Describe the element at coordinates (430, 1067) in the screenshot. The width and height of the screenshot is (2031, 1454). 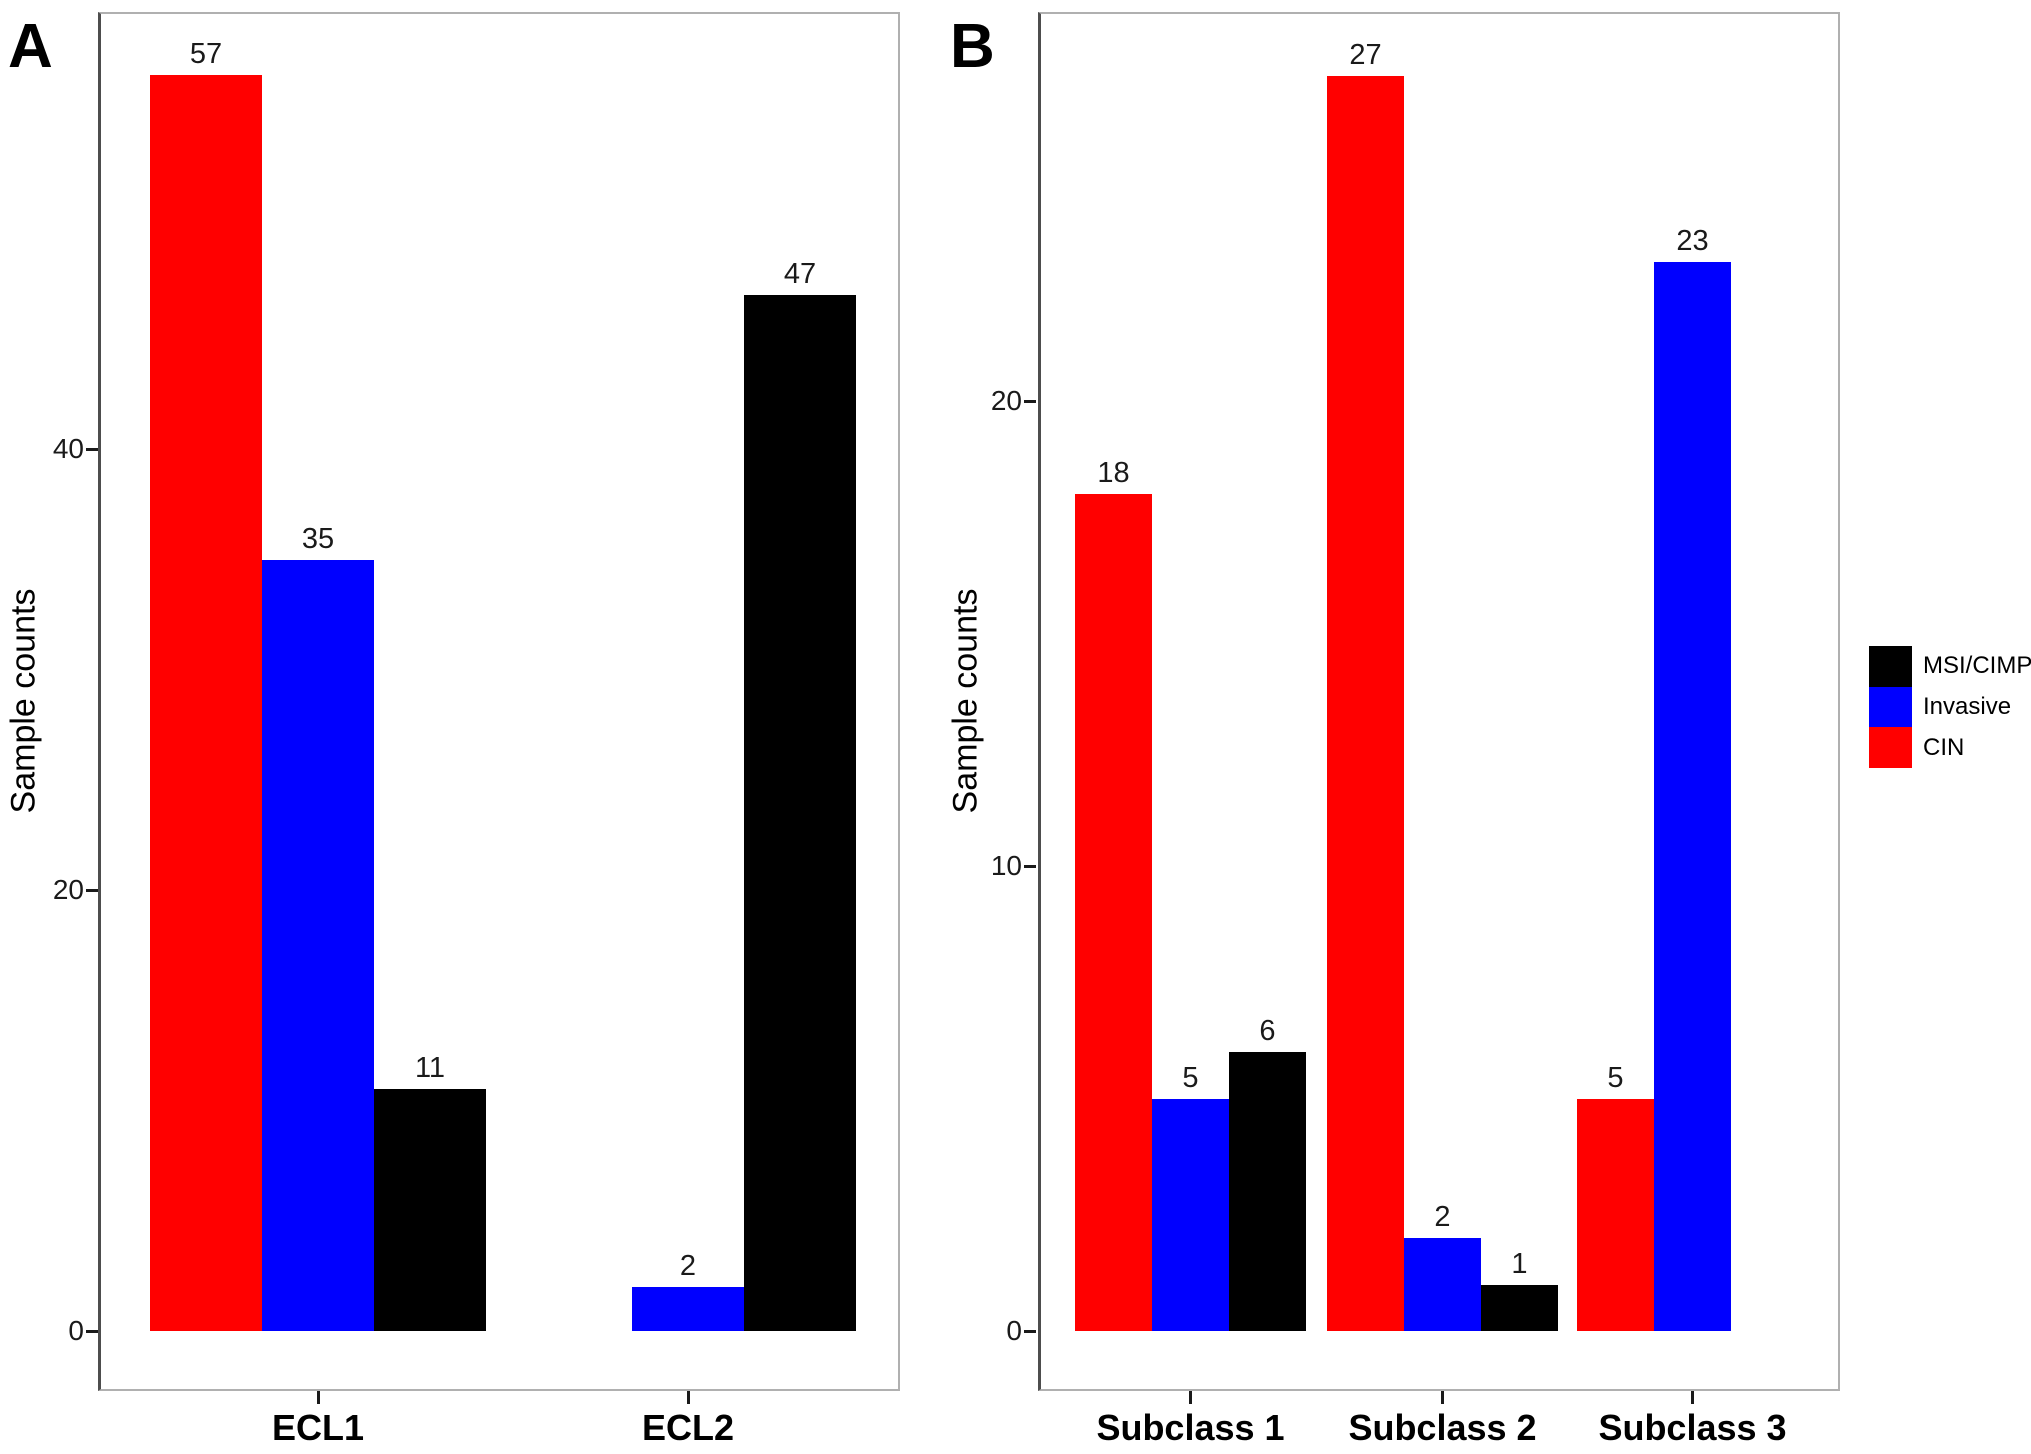
I see `bar-value-label-a-ecl1-msi-cimp: 11` at that location.